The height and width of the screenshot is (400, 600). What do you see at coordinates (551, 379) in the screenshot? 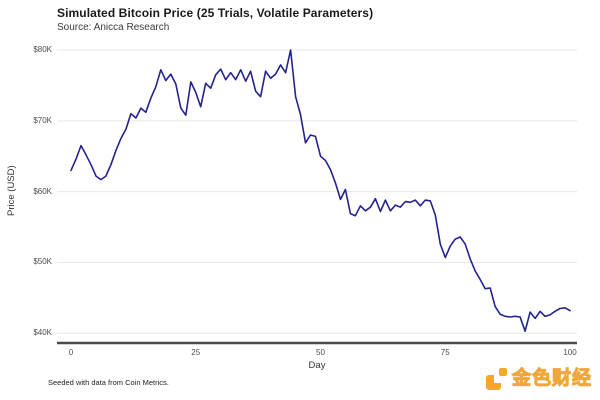
I see `jinse-logo-text: 金色财经` at bounding box center [551, 379].